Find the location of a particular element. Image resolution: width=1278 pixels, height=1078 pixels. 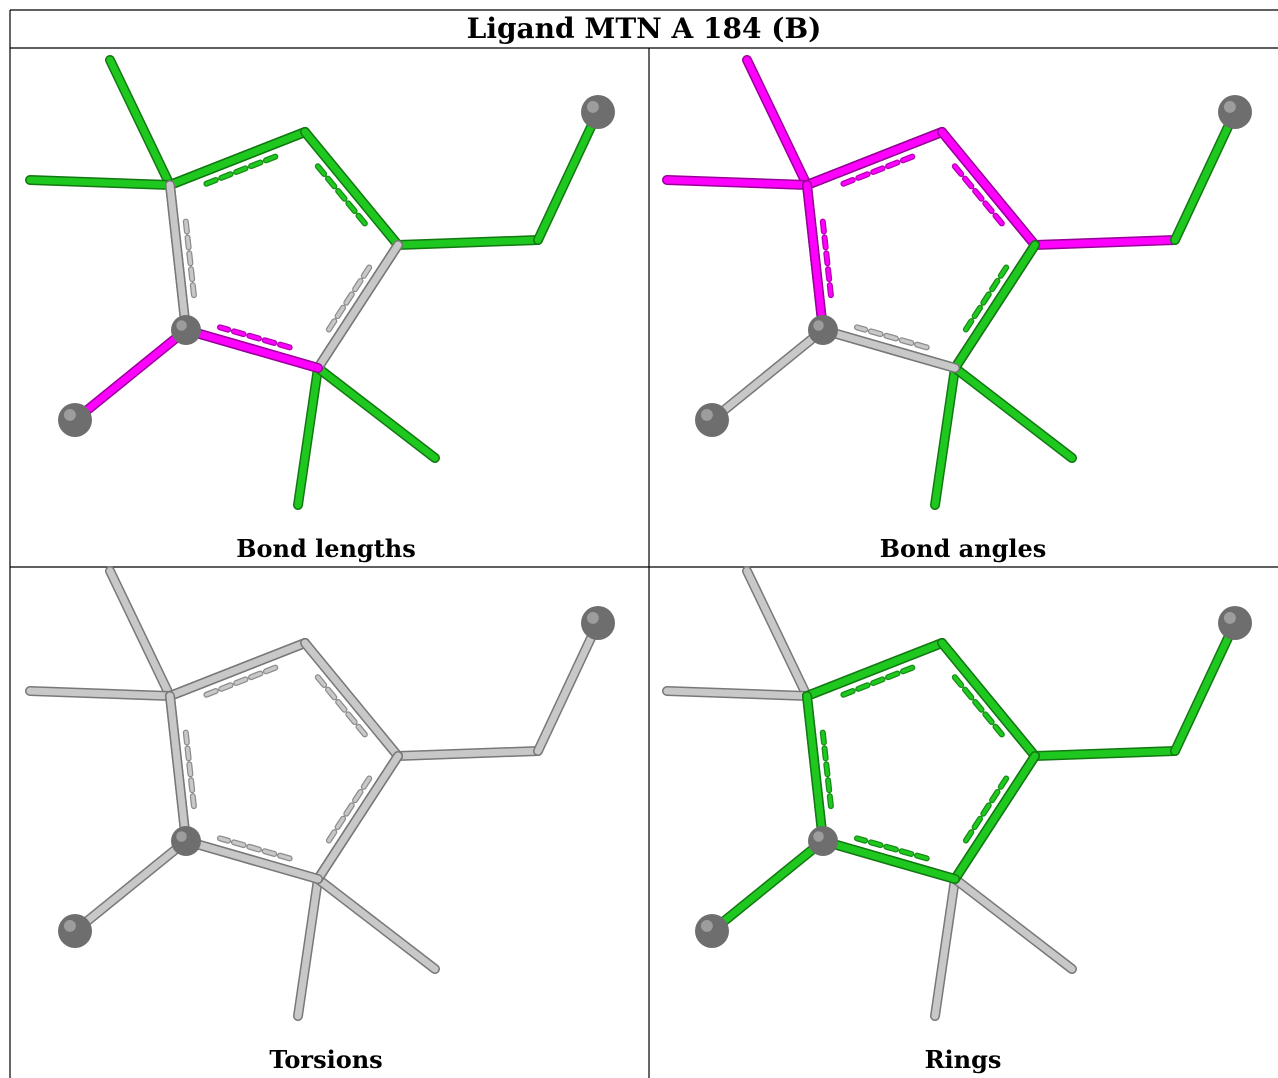

caption-bond-angles: Bond angles is located at coordinates (963, 548).